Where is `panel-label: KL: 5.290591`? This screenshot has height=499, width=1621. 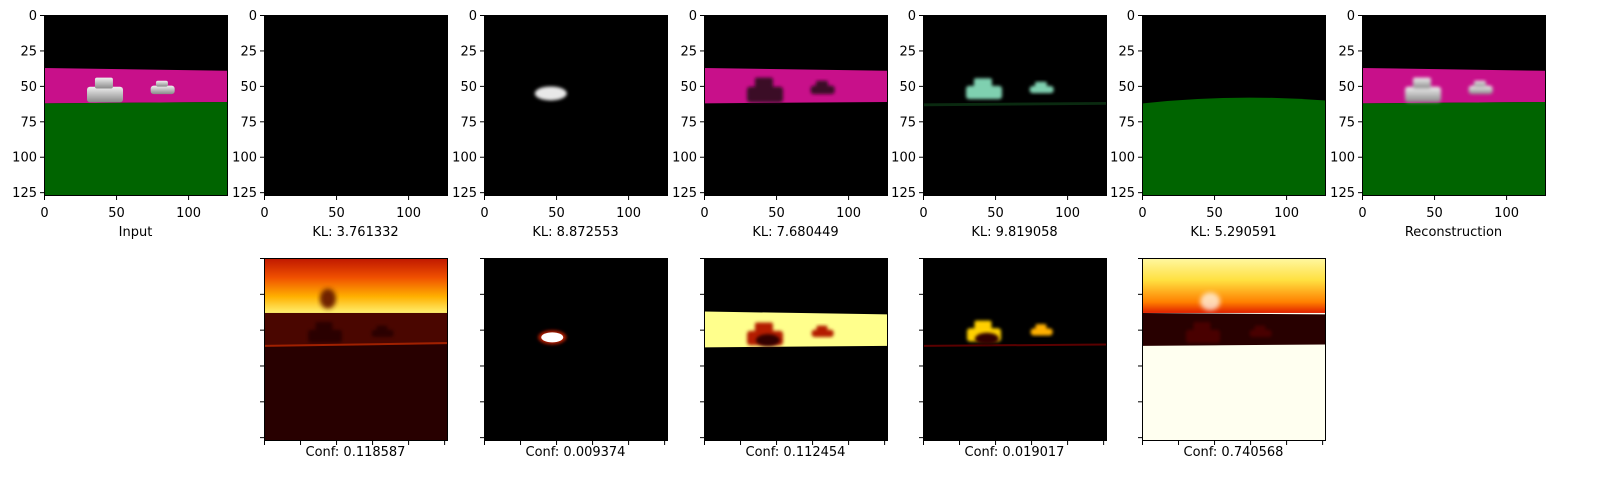
panel-label: KL: 5.290591 is located at coordinates (1233, 232).